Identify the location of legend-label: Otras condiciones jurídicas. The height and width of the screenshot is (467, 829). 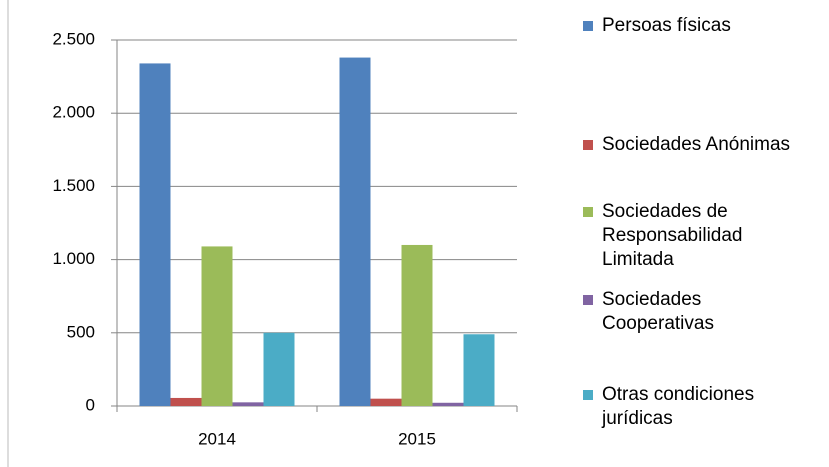
(678, 406).